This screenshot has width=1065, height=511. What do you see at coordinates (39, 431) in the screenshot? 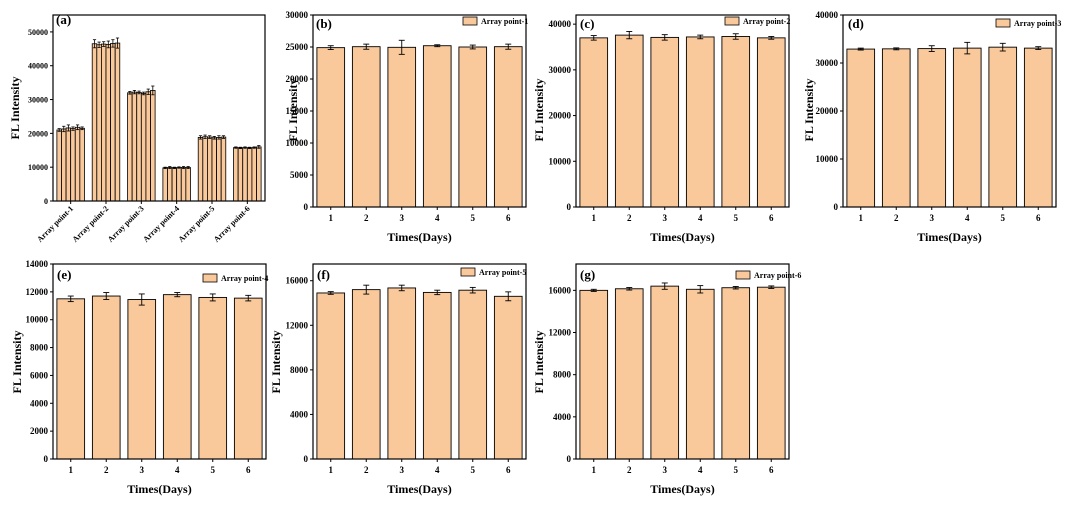
I see `y-tick-label: 2000` at bounding box center [39, 431].